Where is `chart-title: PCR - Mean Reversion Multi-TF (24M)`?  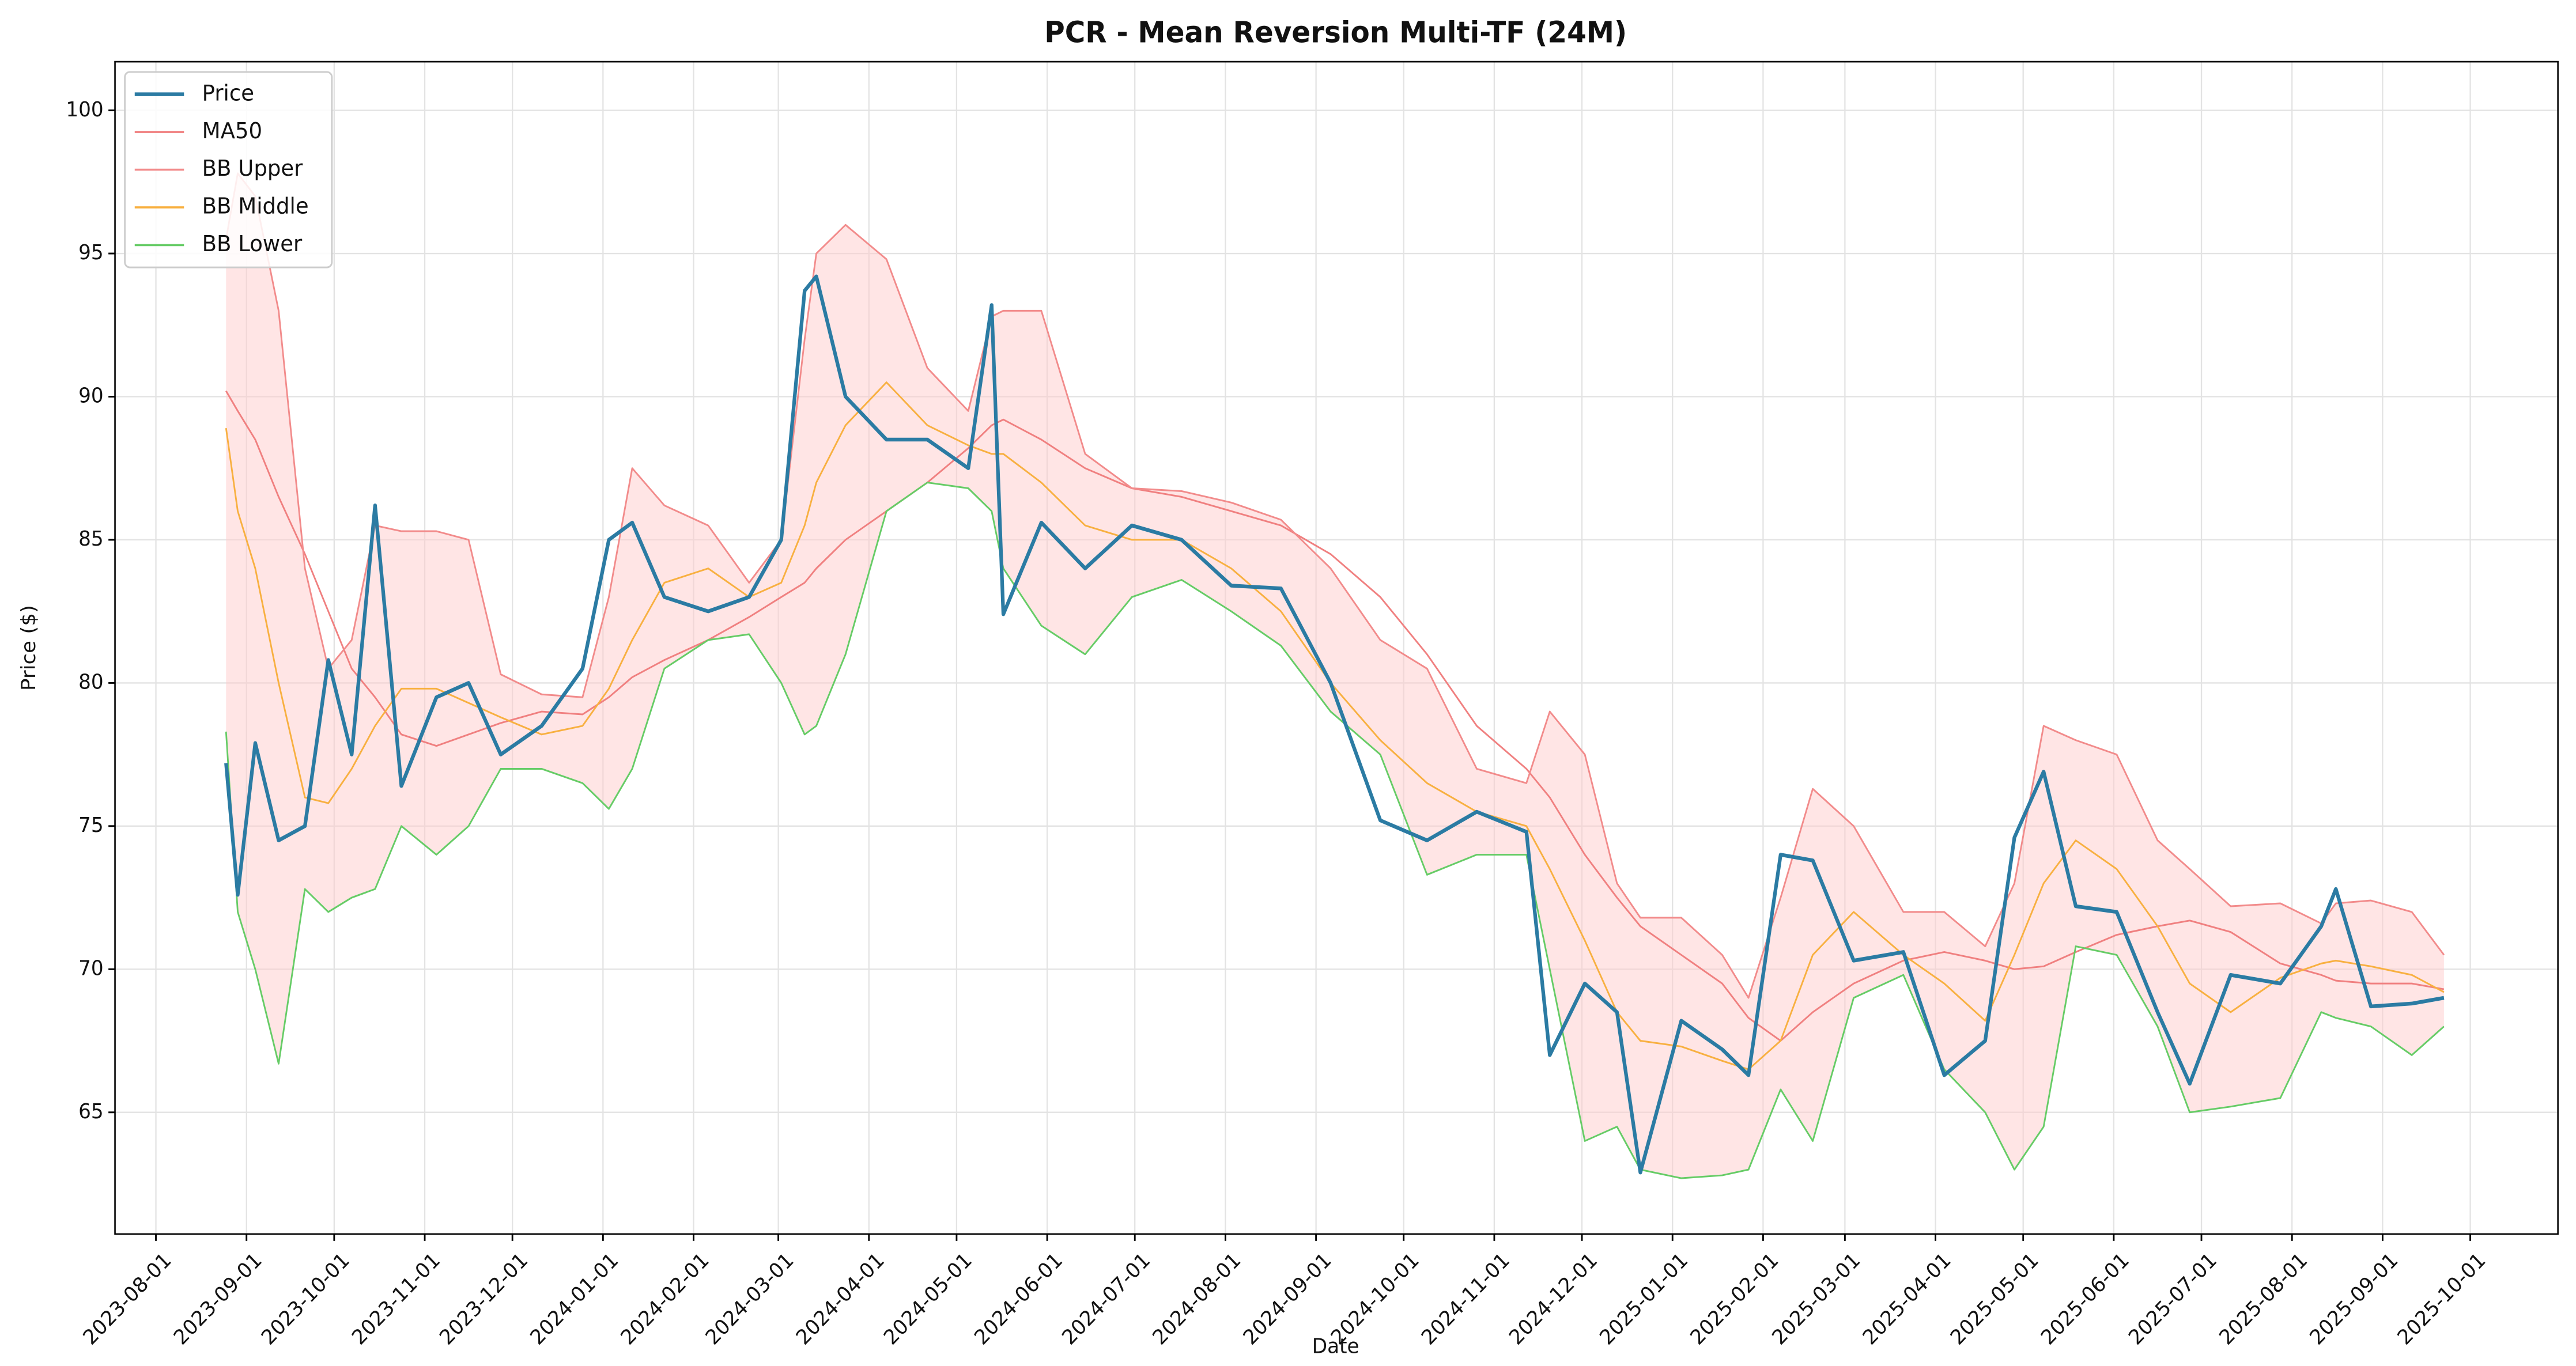 chart-title: PCR - Mean Reversion Multi-TF (24M) is located at coordinates (1335, 32).